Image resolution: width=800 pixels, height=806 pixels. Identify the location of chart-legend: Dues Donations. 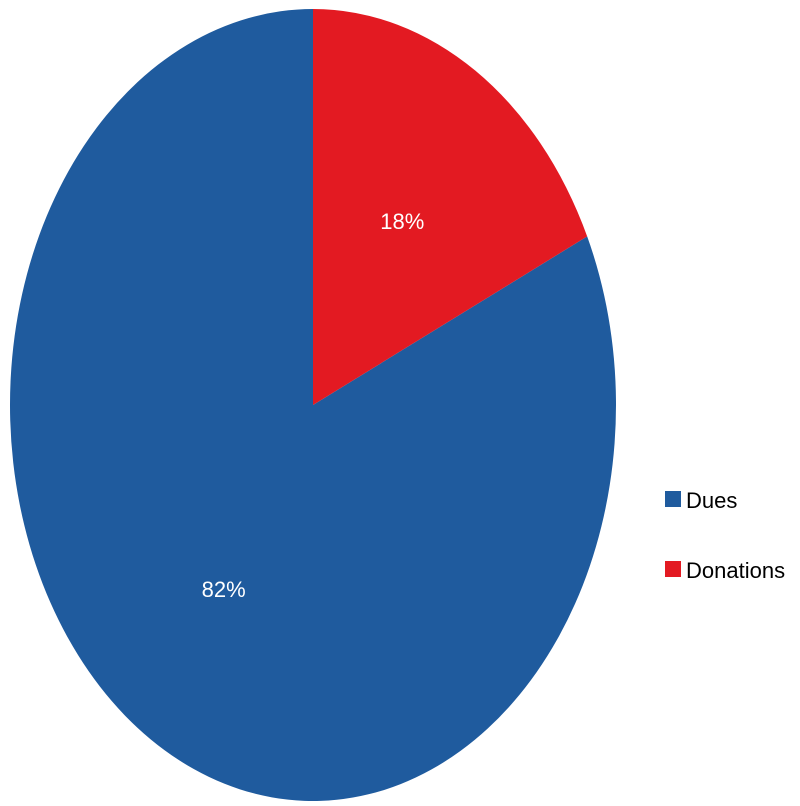
(725, 535).